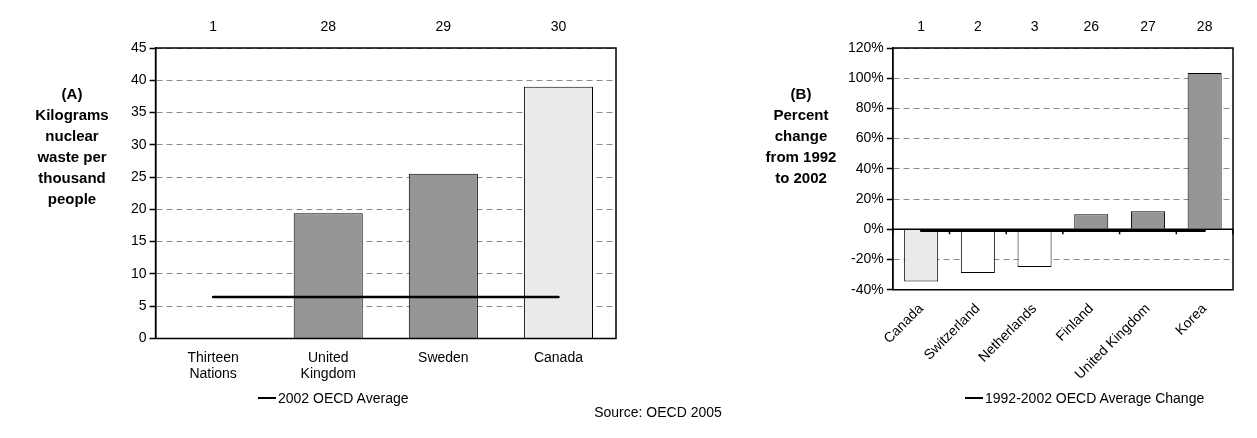 The image size is (1257, 438). Describe the element at coordinates (873, 228) in the screenshot. I see `y-tick-label: 0%` at that location.